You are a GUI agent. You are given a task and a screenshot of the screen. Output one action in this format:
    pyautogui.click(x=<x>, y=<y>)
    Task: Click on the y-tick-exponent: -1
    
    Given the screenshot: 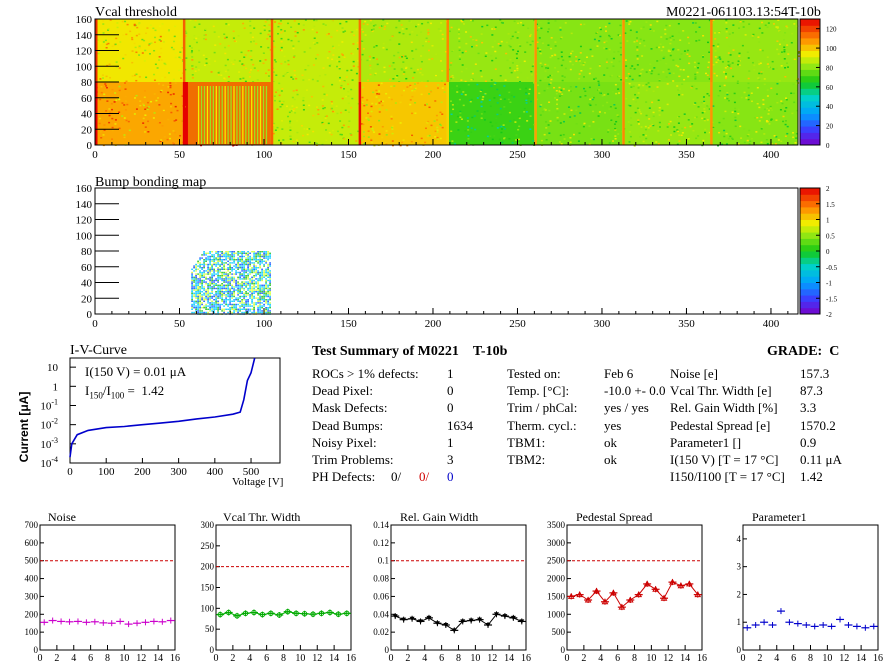 What is the action you would take?
    pyautogui.click(x=54, y=401)
    